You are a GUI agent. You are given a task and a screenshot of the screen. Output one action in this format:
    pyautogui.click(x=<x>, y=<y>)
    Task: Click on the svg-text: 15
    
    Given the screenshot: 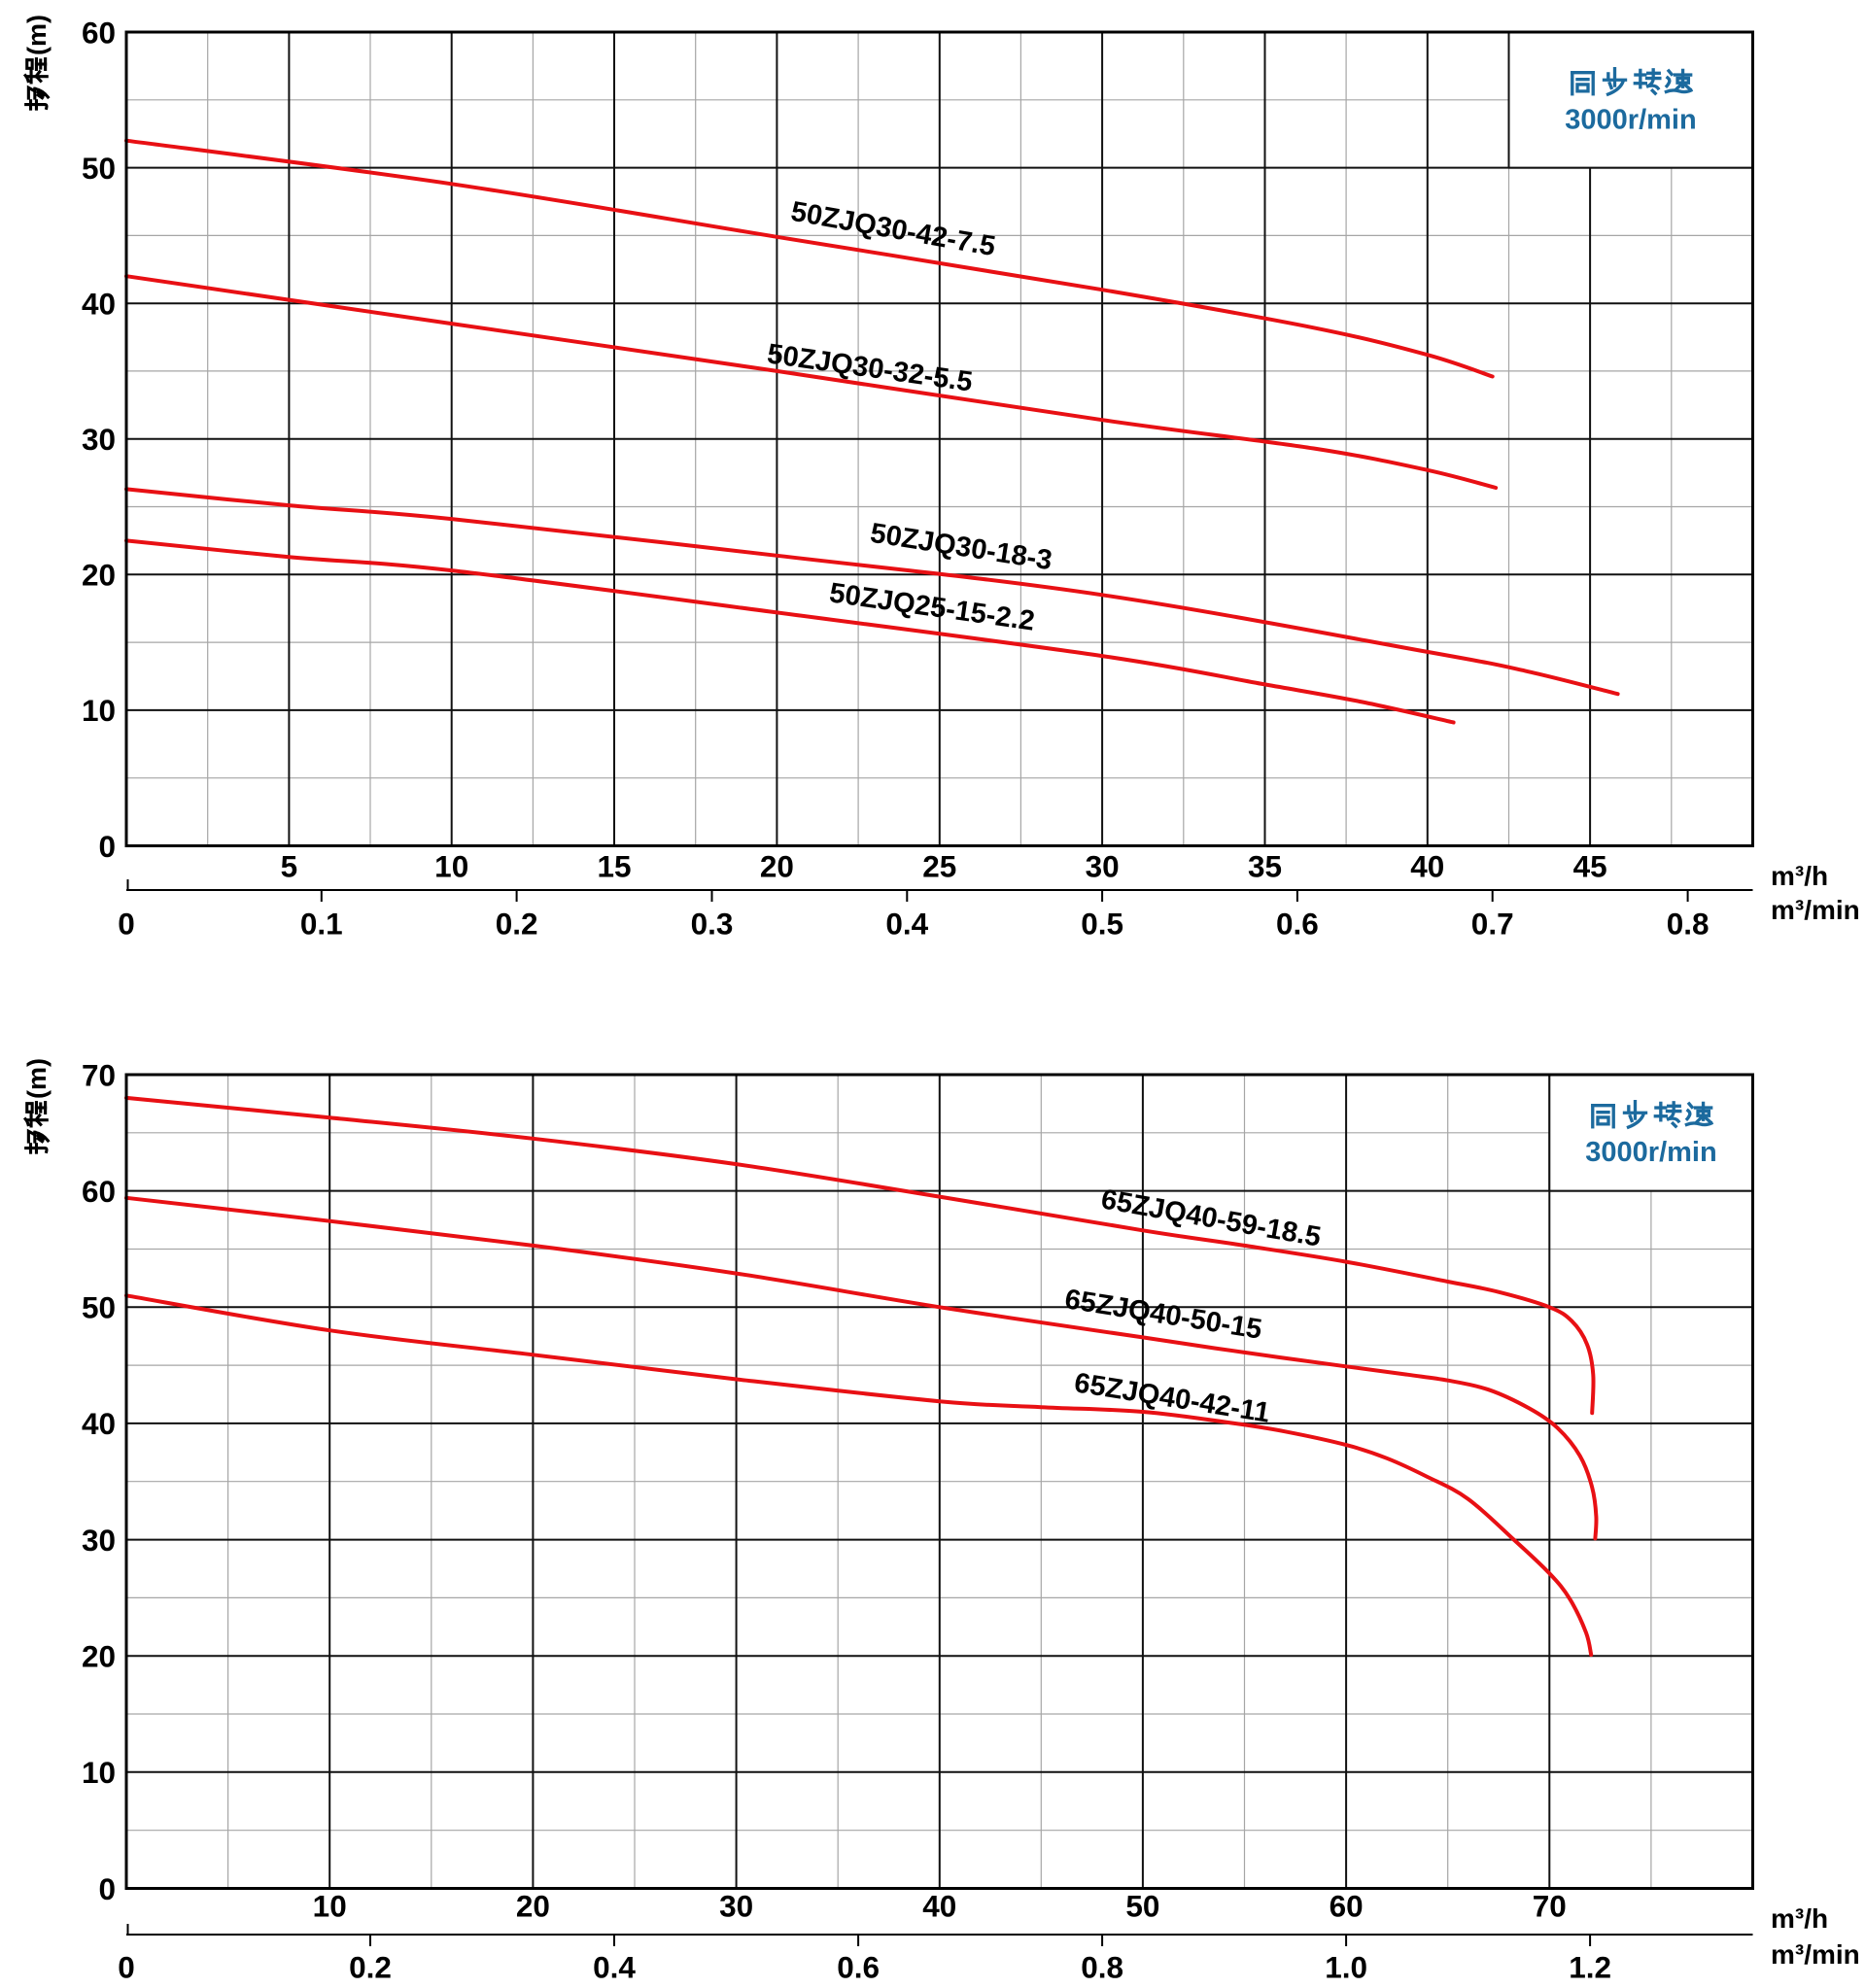 What is the action you would take?
    pyautogui.click(x=614, y=867)
    